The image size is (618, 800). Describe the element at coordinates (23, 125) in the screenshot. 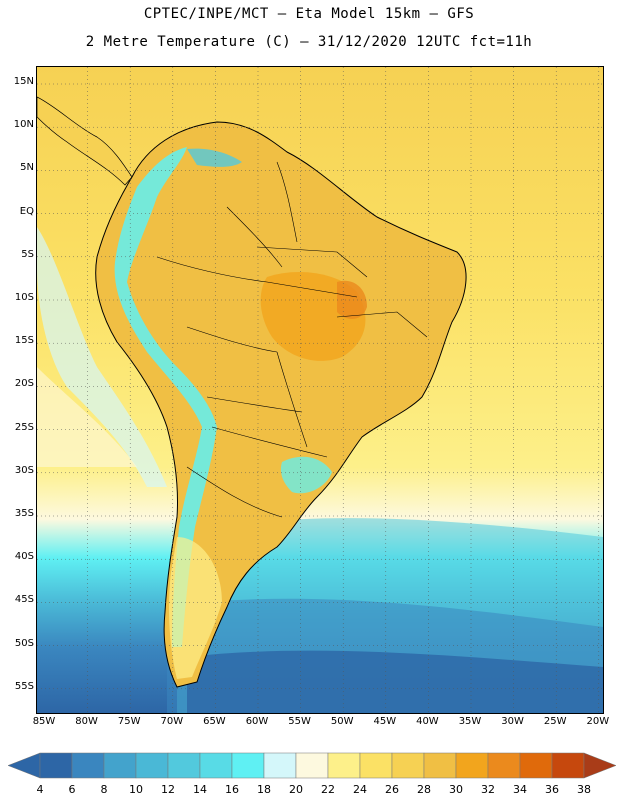

I see `lat-label: 10N` at that location.